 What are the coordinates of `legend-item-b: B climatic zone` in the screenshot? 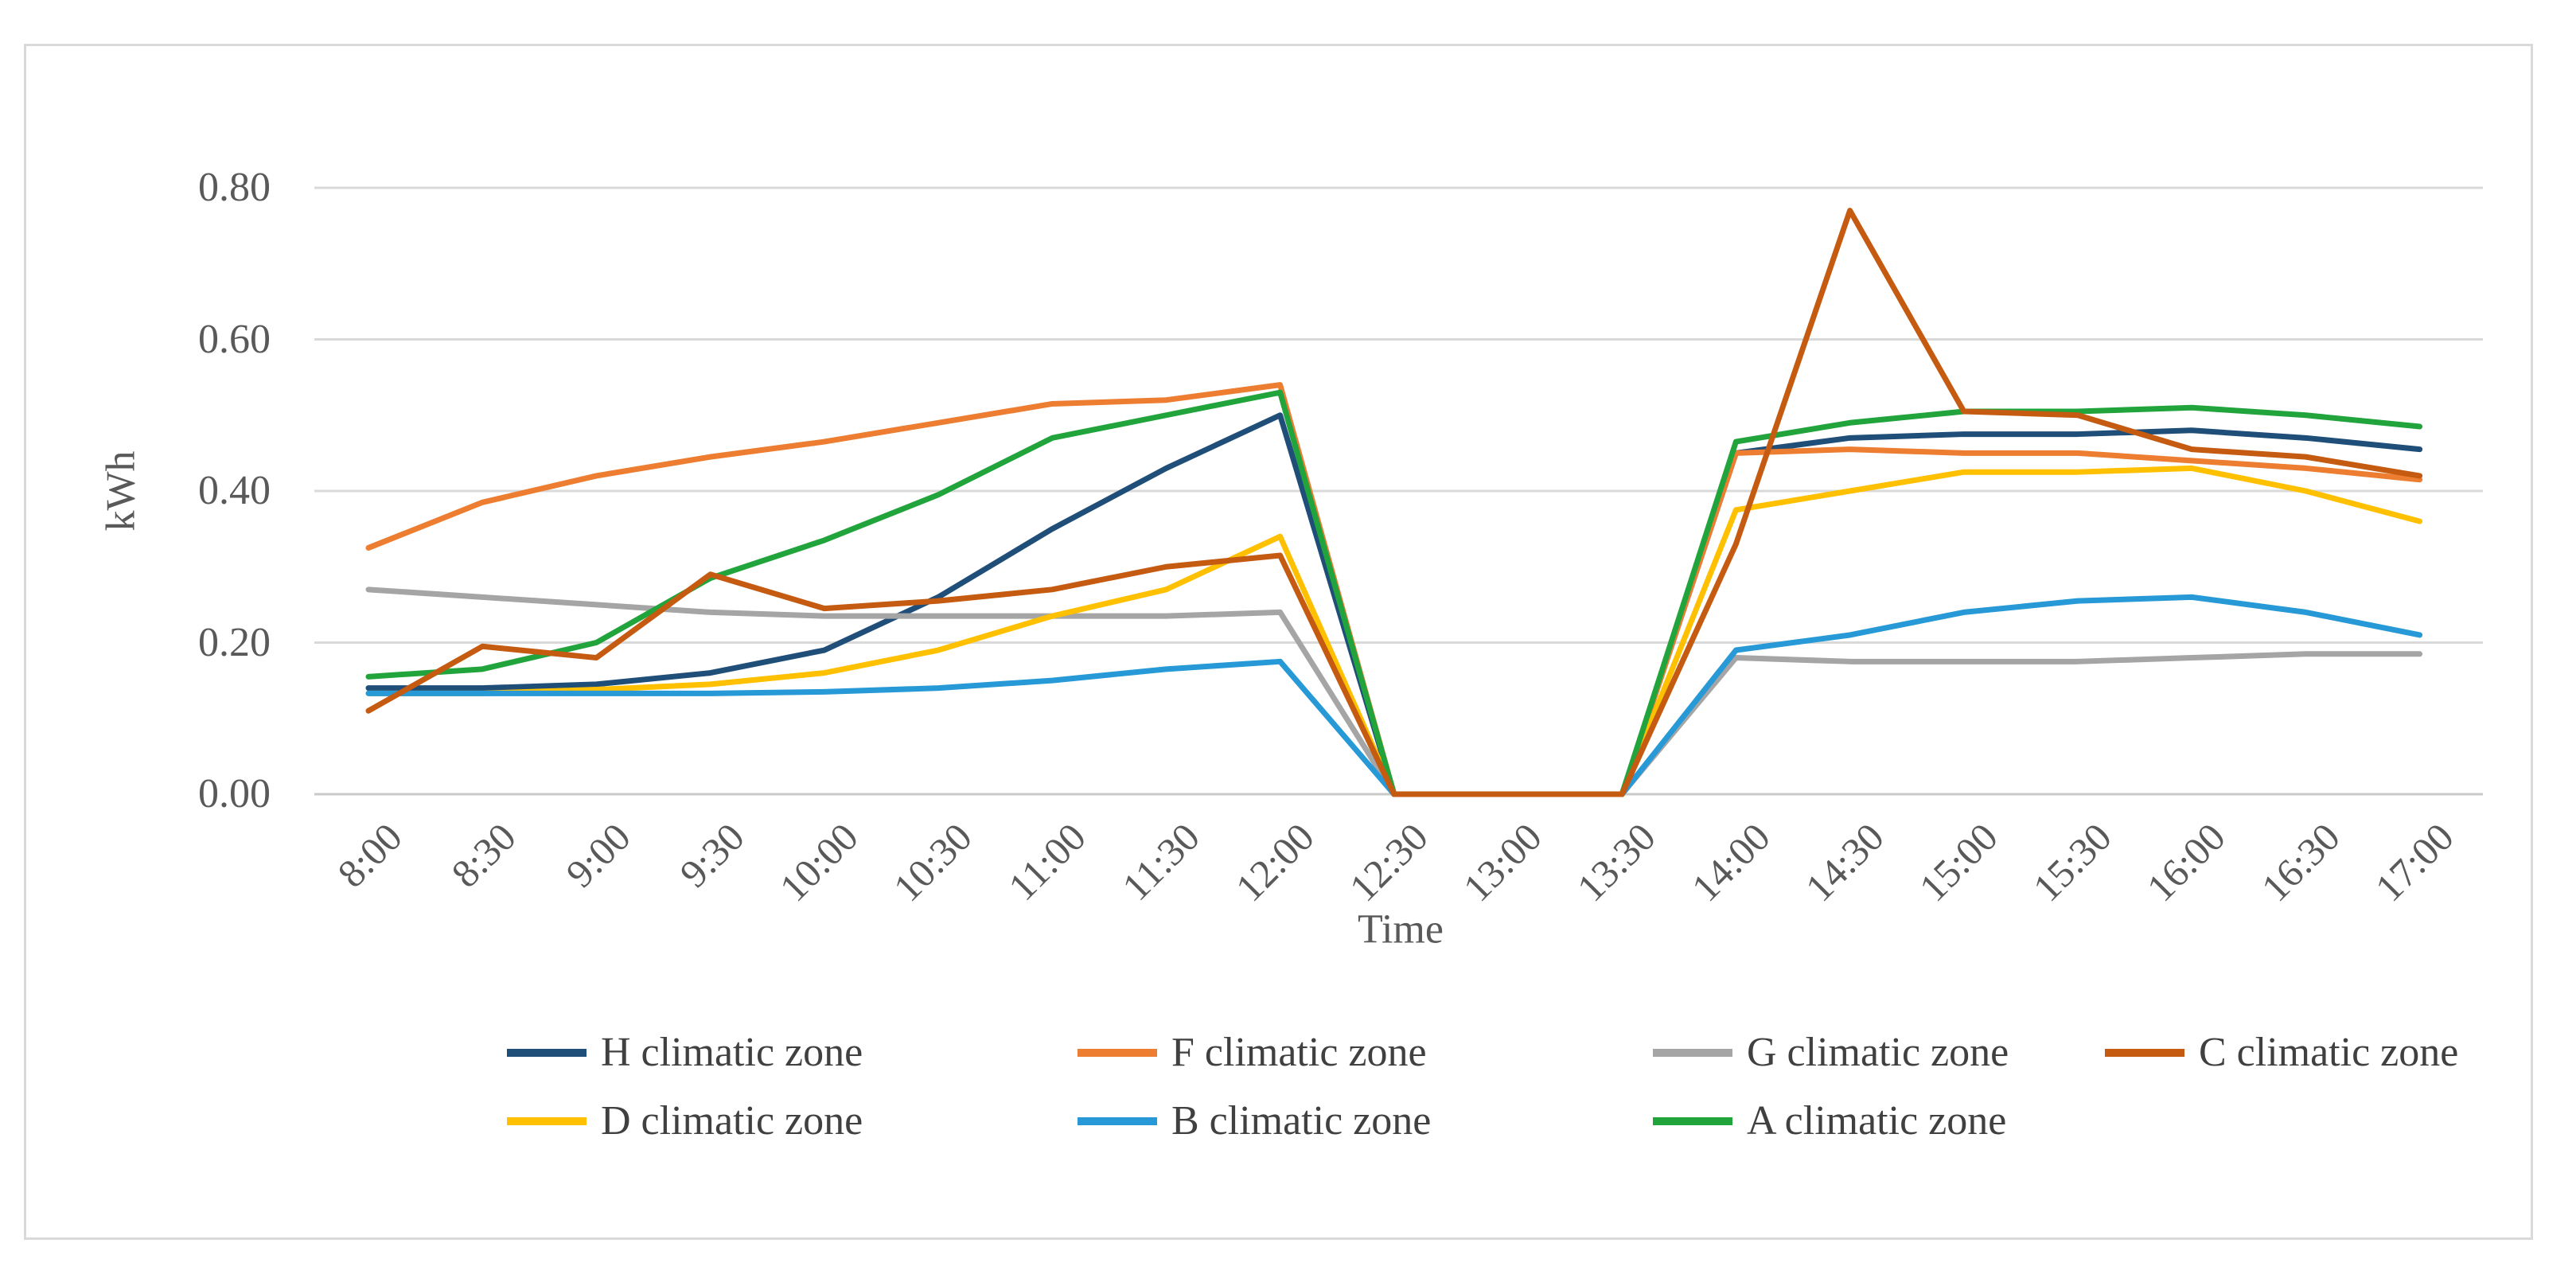 It's located at (1254, 1122).